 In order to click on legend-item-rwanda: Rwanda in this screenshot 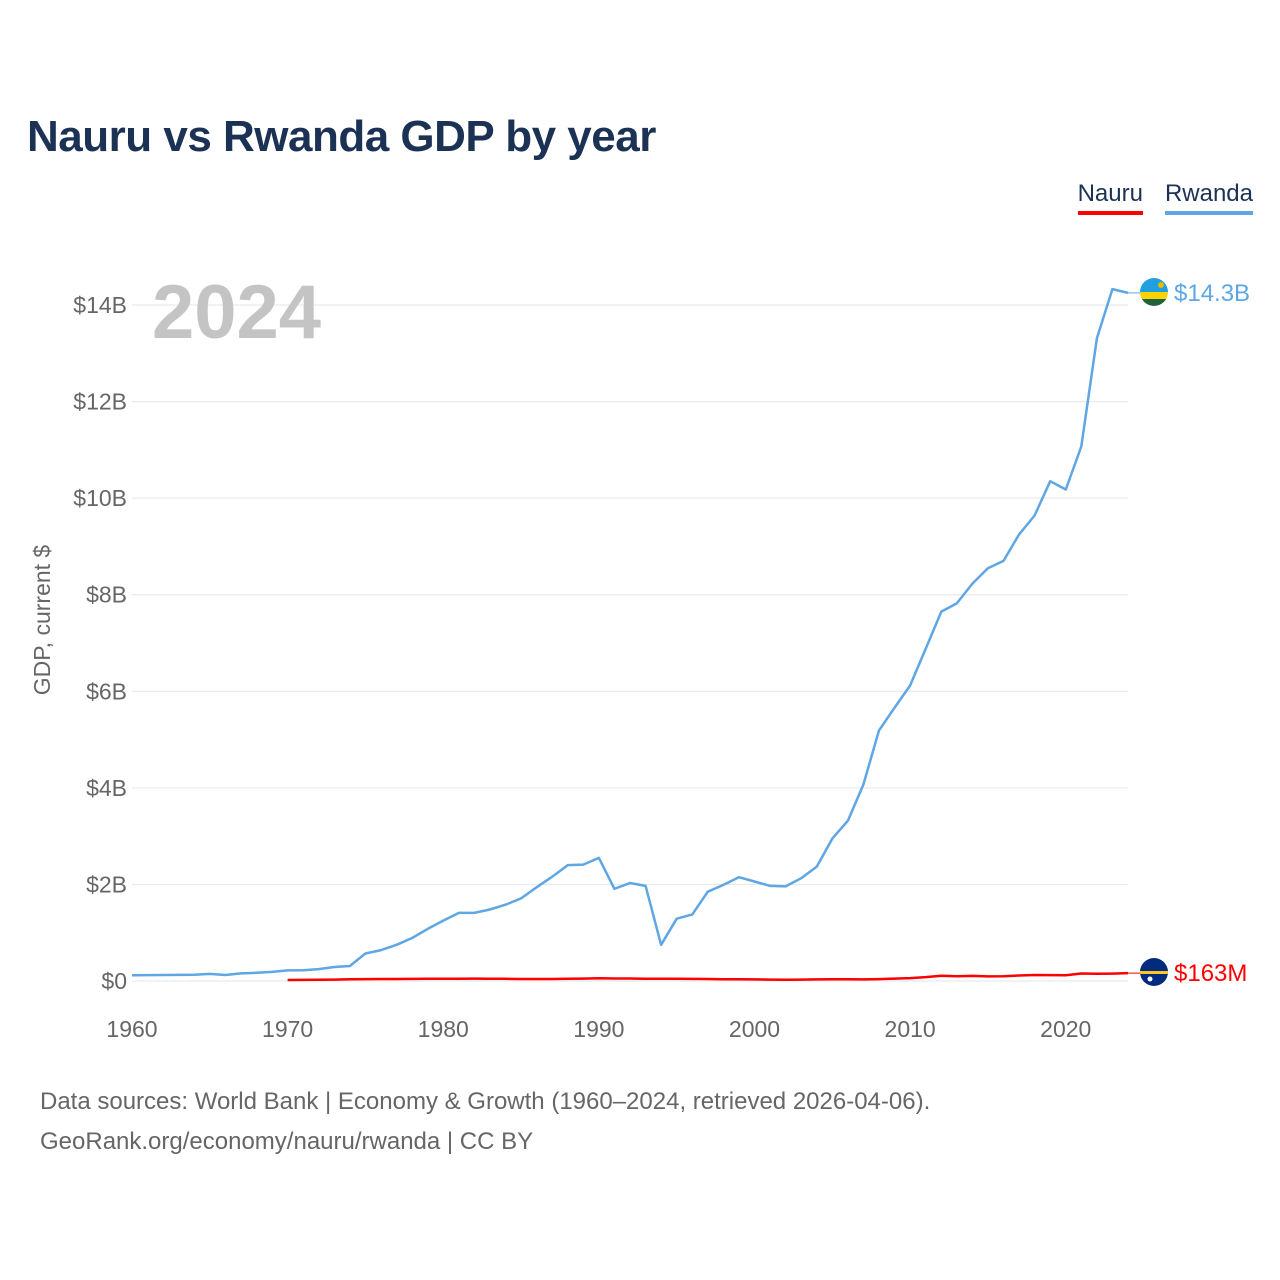, I will do `click(1208, 197)`.